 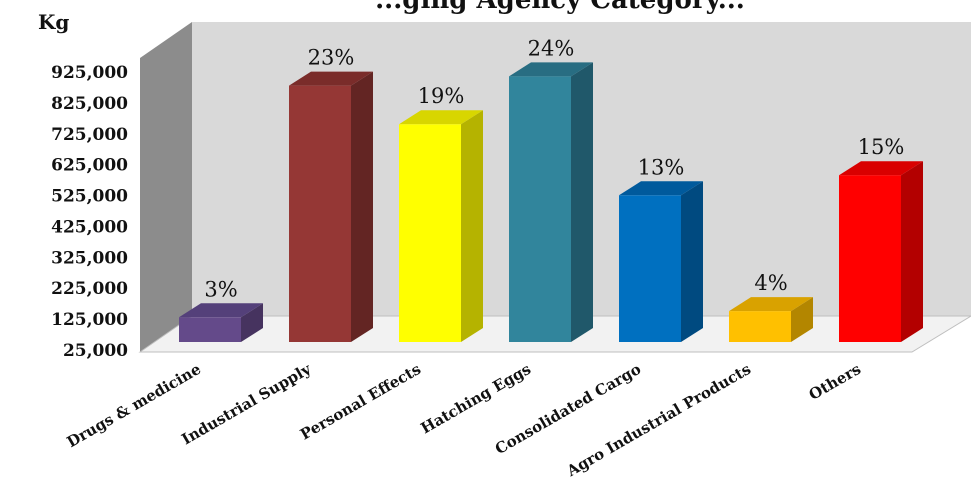 I want to click on bar: 19%, so click(x=441, y=213).